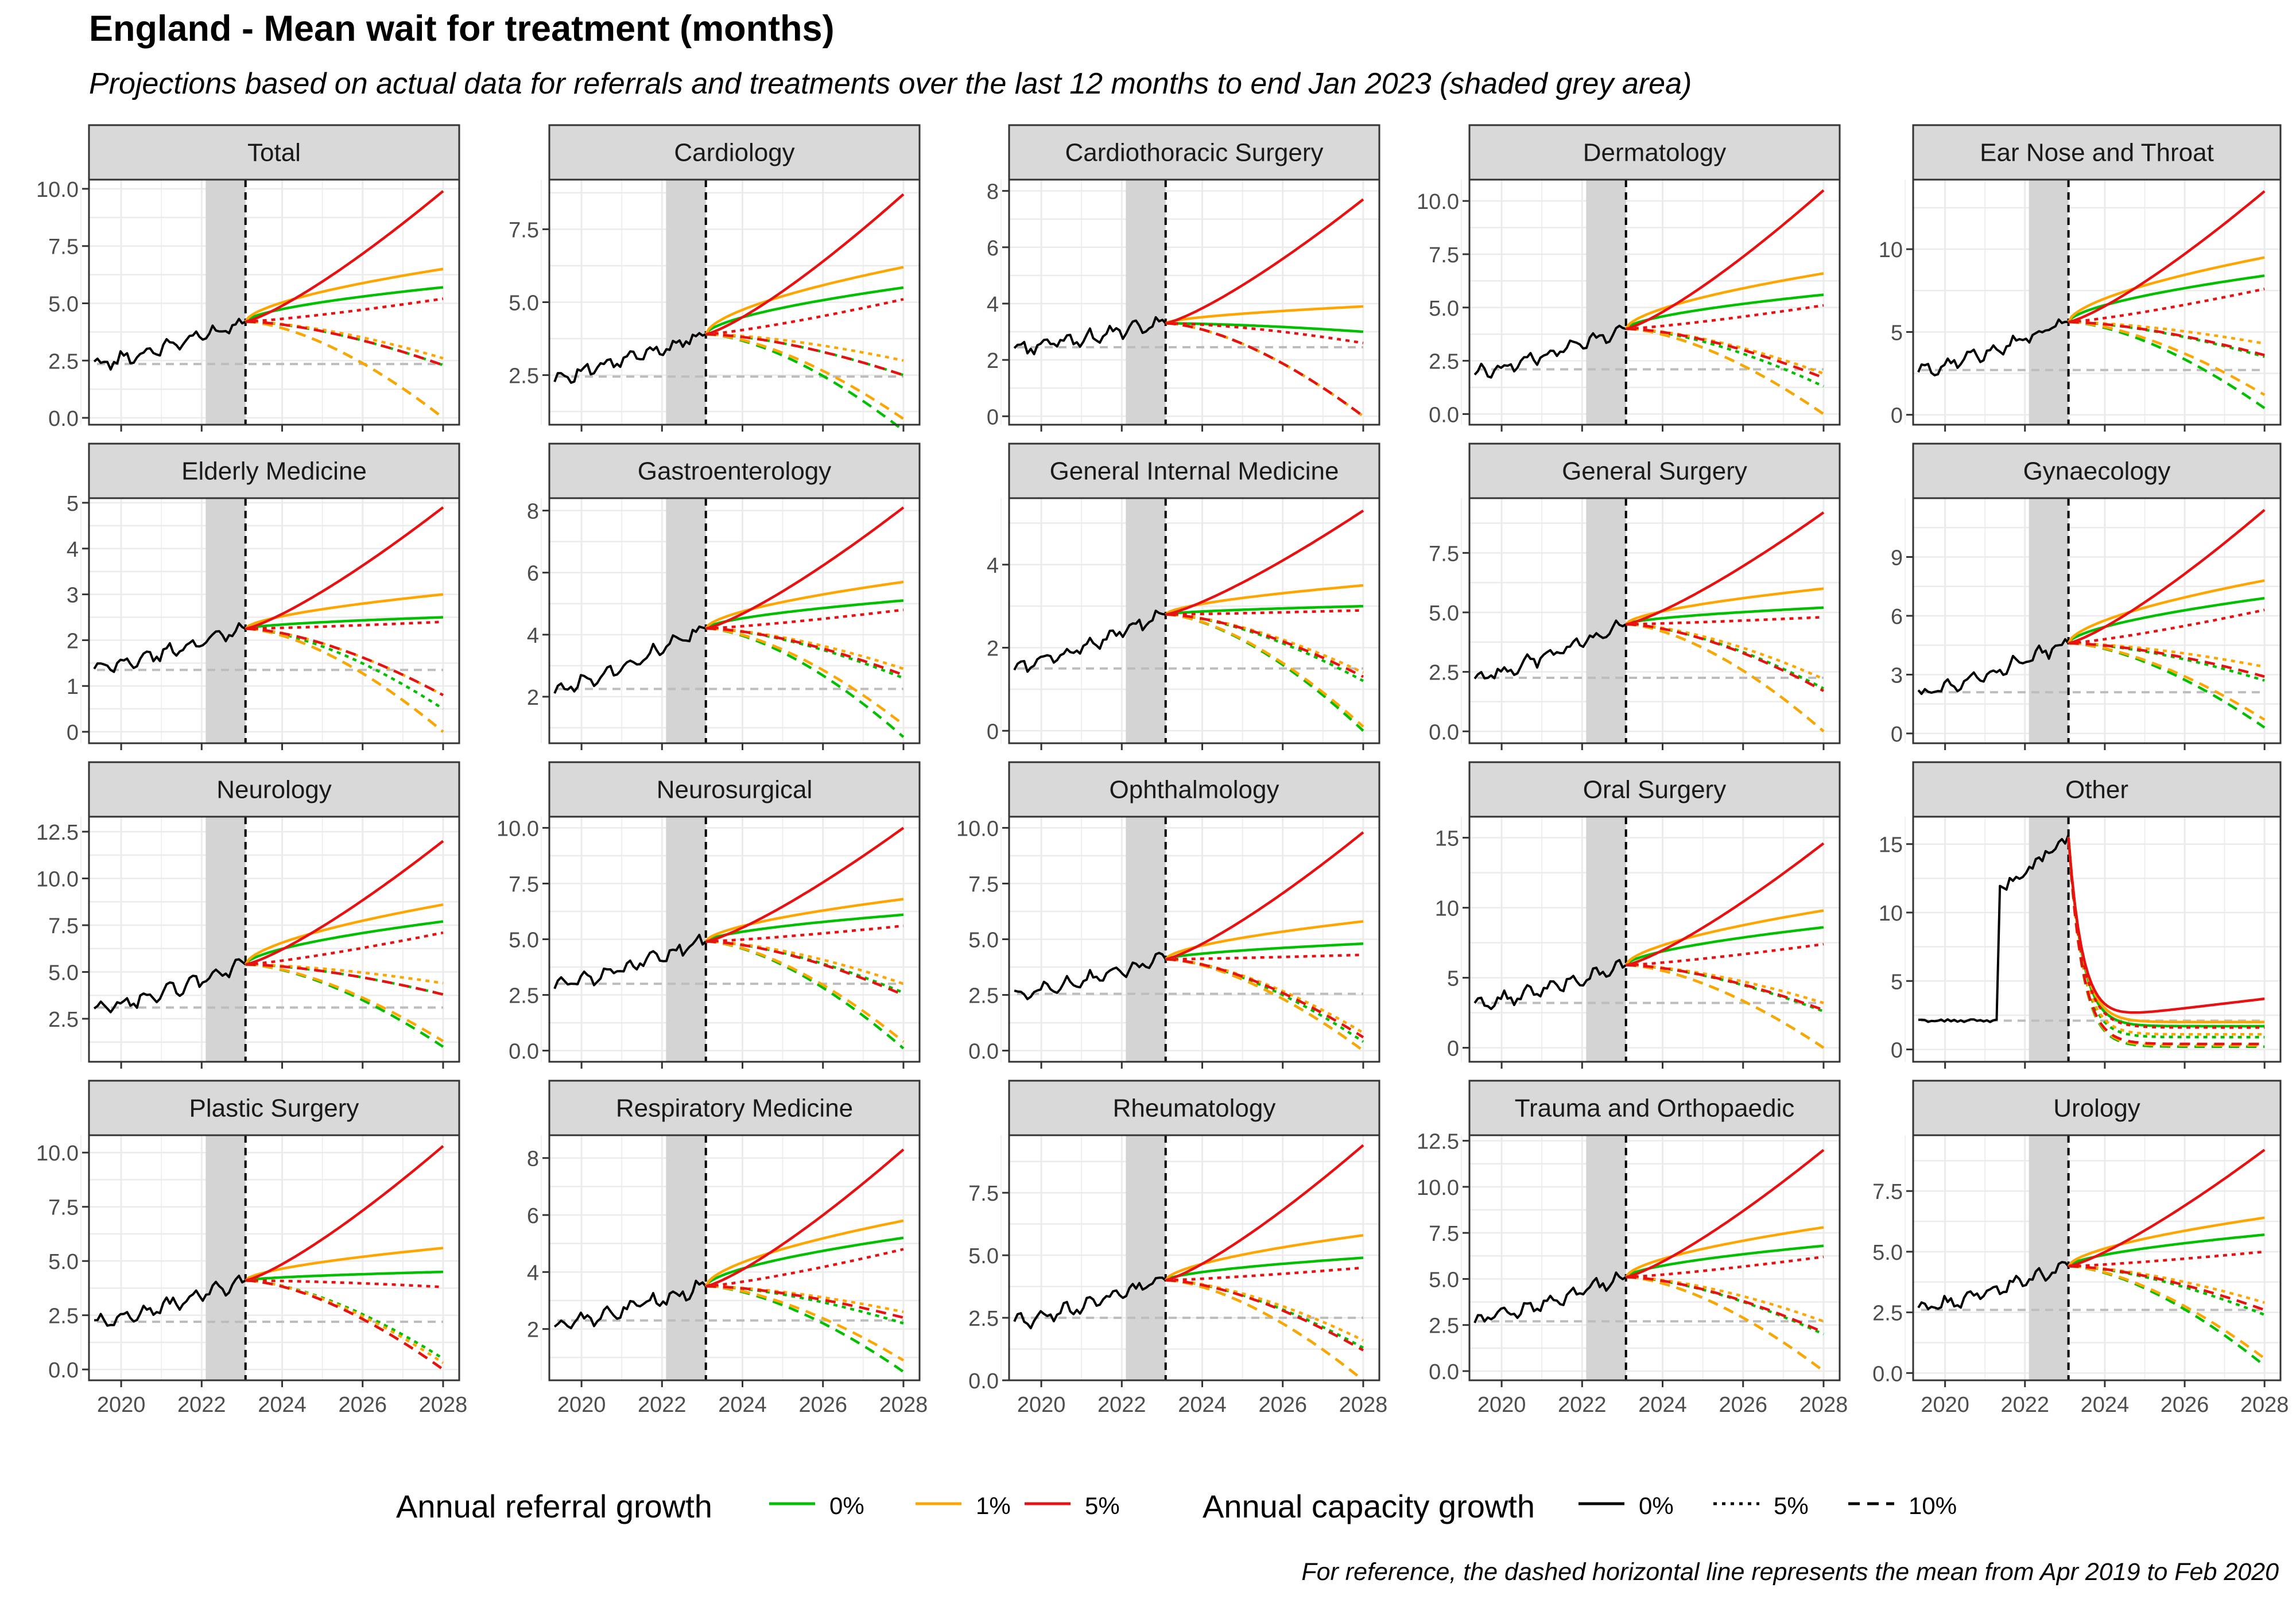 Image resolution: width=2296 pixels, height=1607 pixels. I want to click on facet-strip-label: Respiratory Medicine, so click(734, 1108).